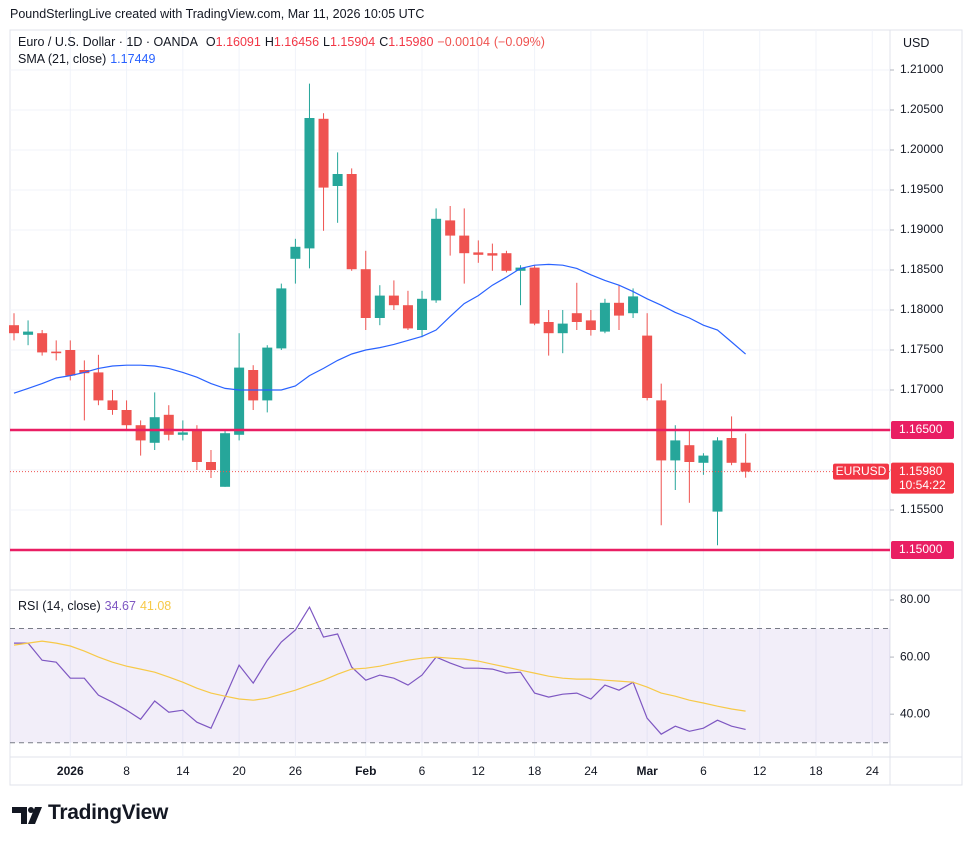  What do you see at coordinates (916, 43) in the screenshot?
I see `currency: USD` at bounding box center [916, 43].